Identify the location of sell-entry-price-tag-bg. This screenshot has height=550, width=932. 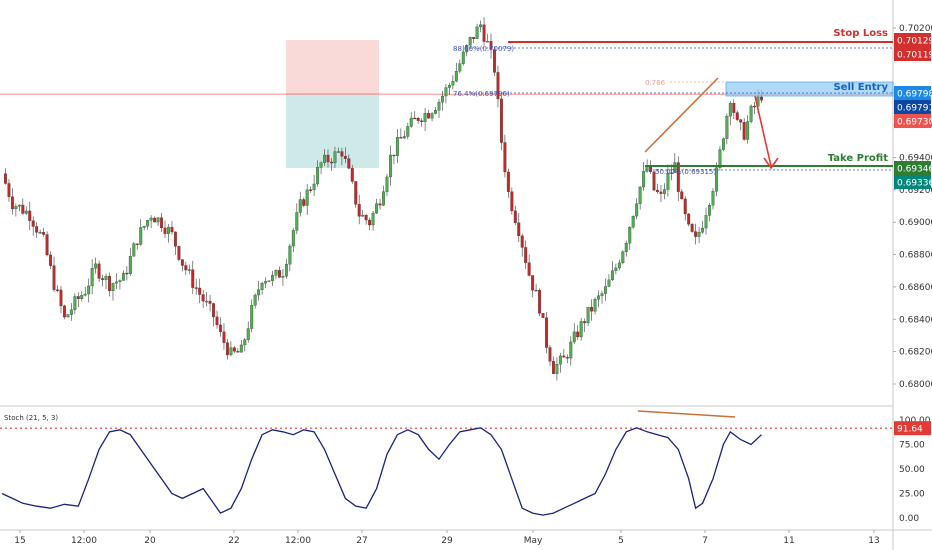
(912, 93).